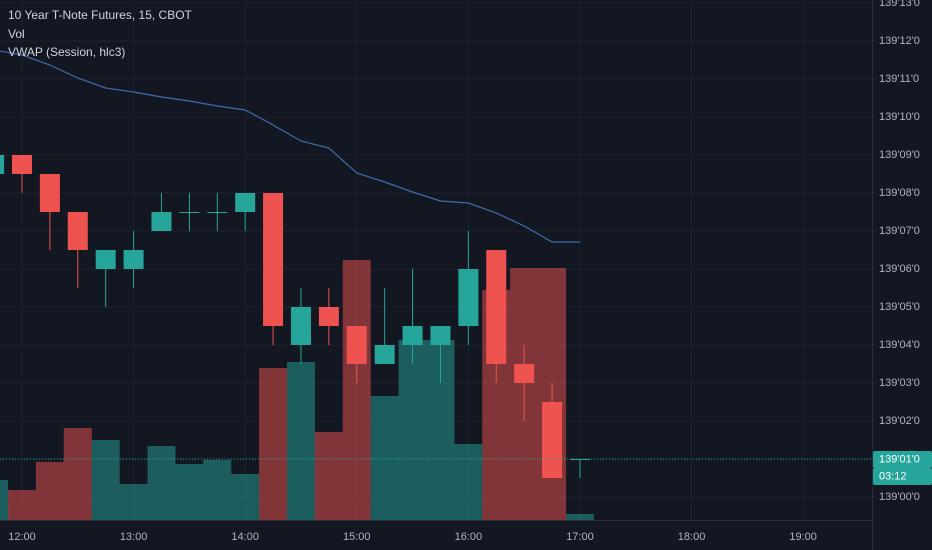 Image resolution: width=932 pixels, height=550 pixels. What do you see at coordinates (893, 476) in the screenshot?
I see `countdown-label: 03:12` at bounding box center [893, 476].